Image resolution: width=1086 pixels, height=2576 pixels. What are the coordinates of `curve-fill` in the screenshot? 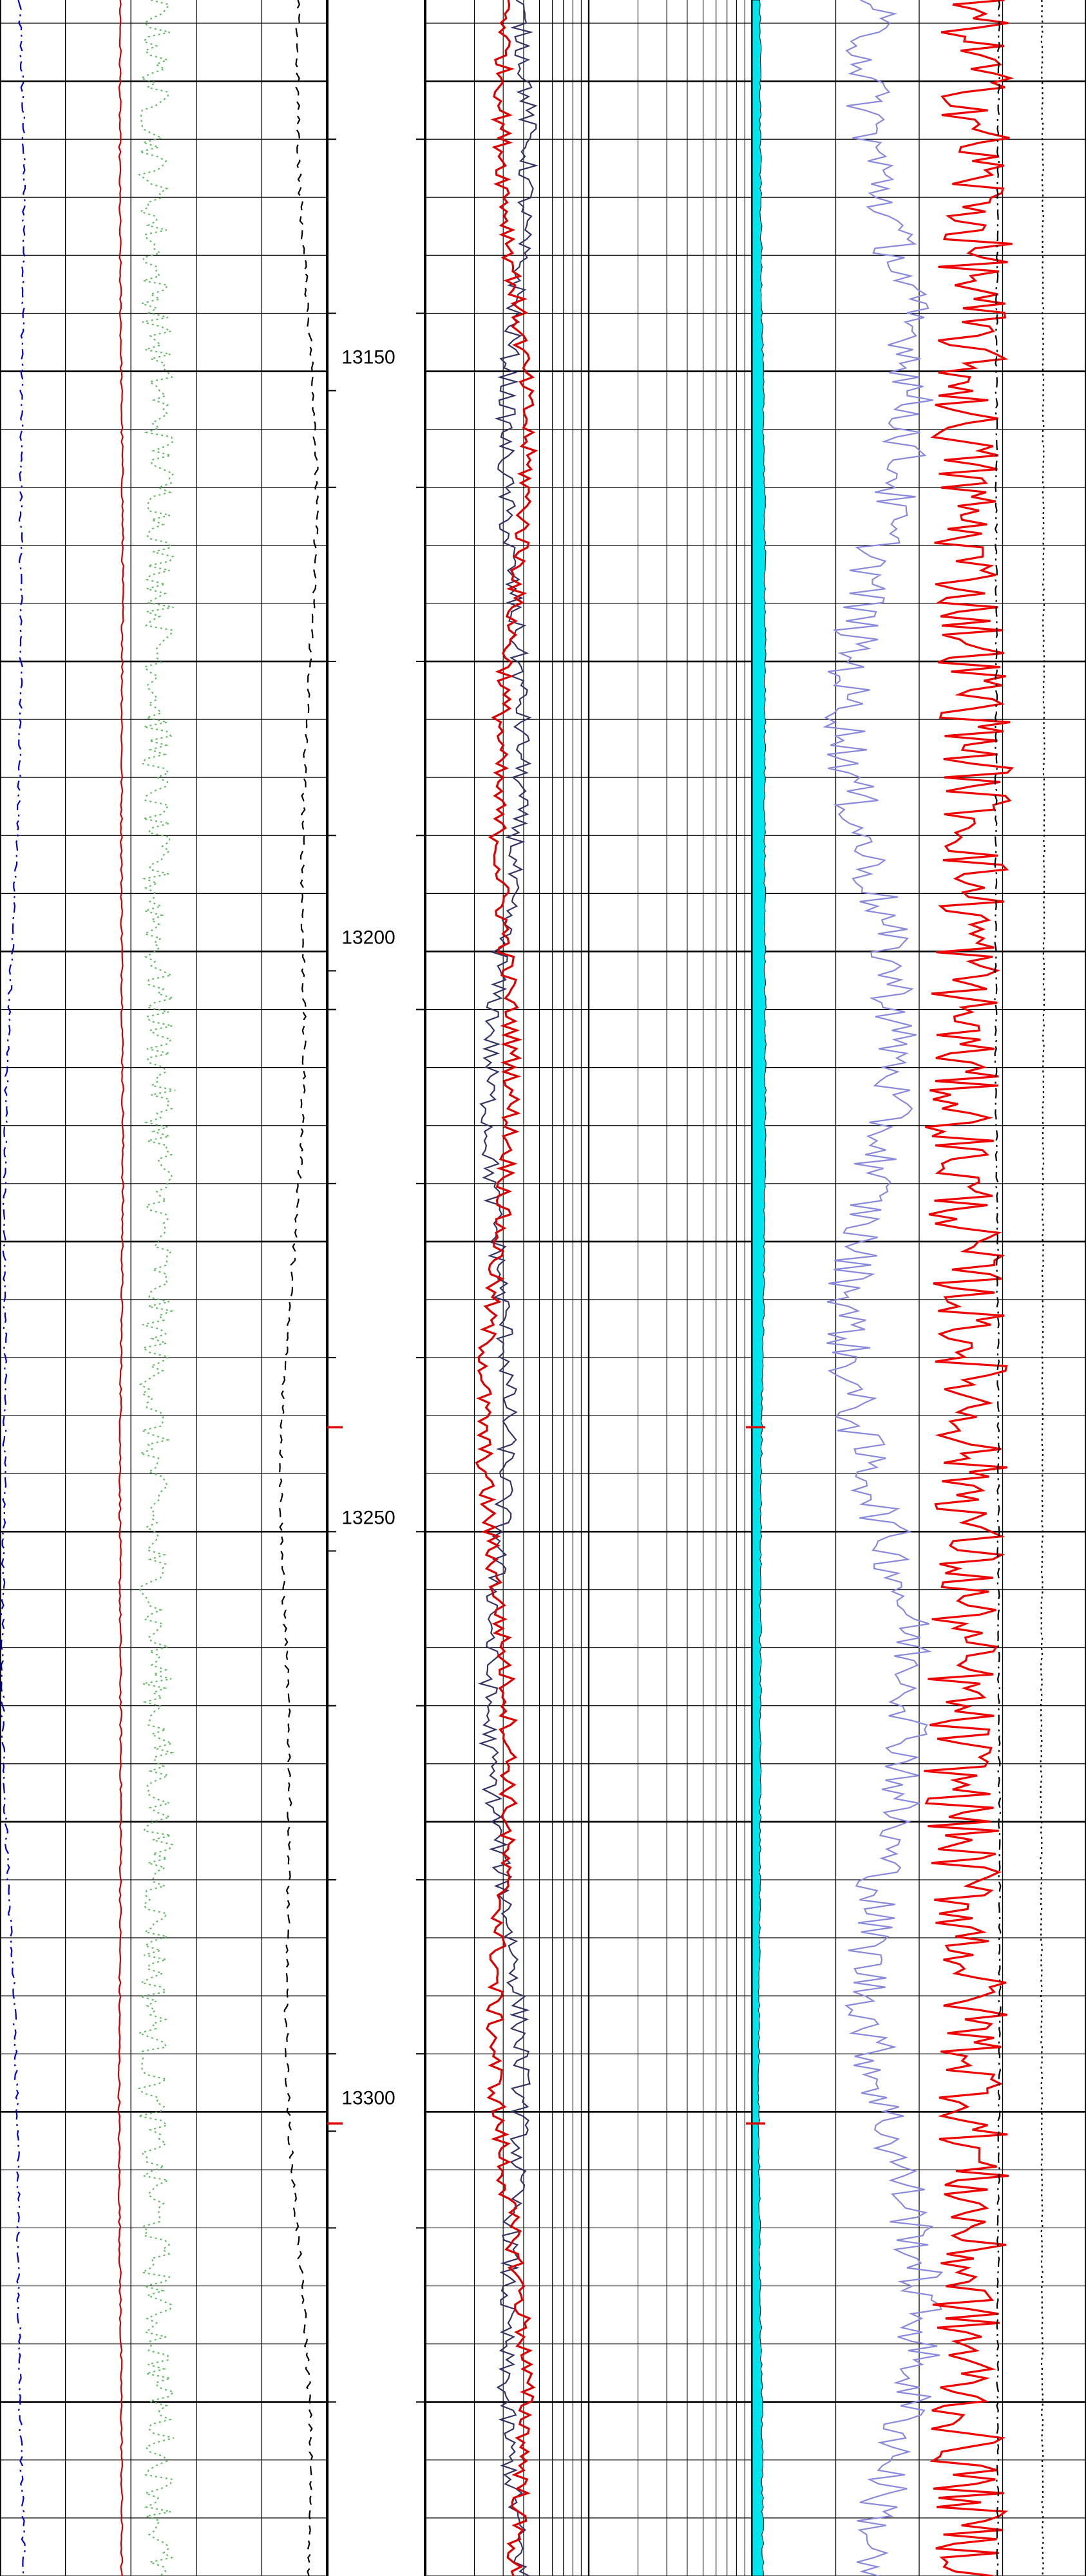 It's located at (759, 1288).